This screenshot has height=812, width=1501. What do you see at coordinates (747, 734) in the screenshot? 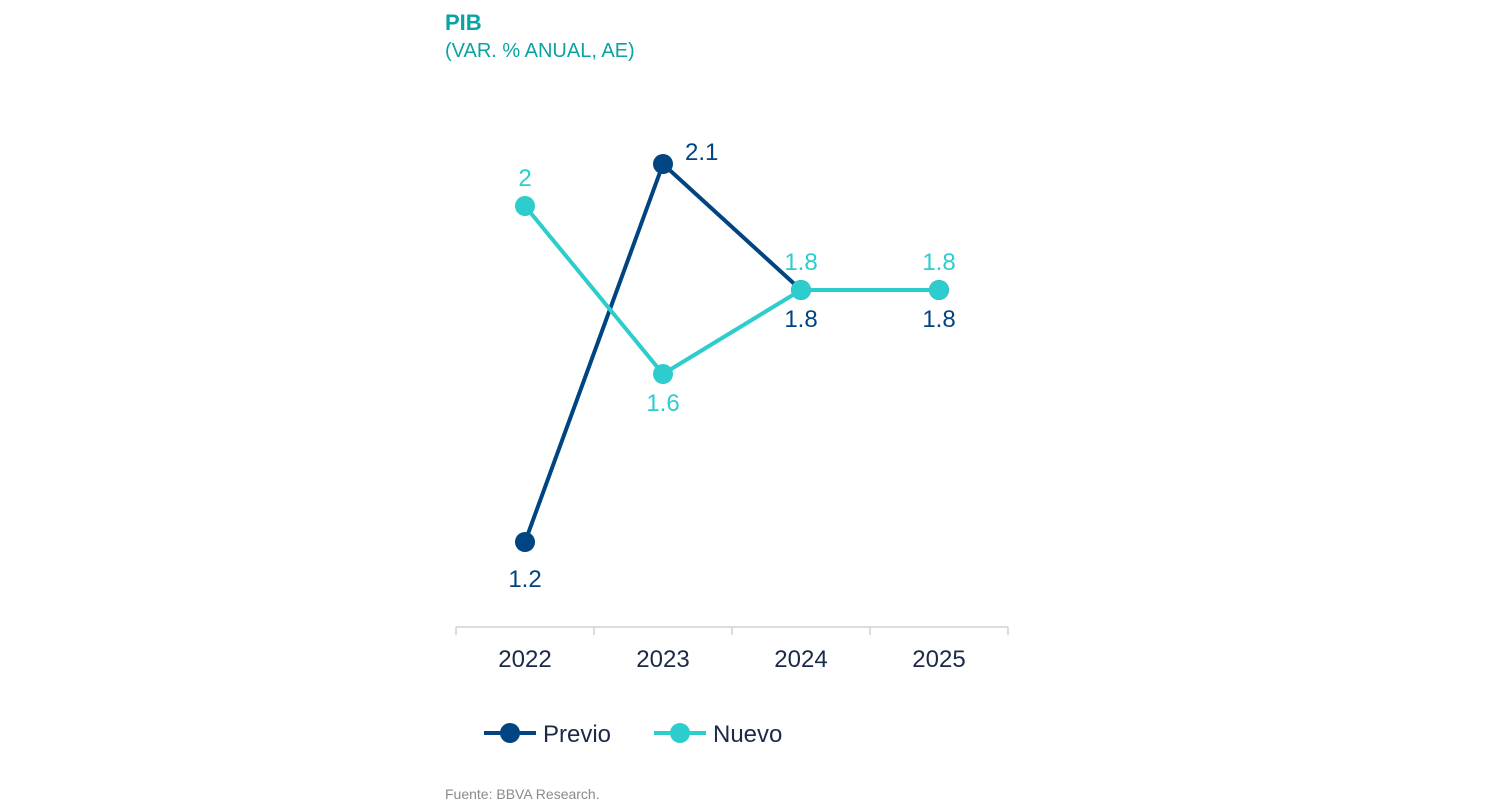
I see `legend-label: Nuevo` at bounding box center [747, 734].